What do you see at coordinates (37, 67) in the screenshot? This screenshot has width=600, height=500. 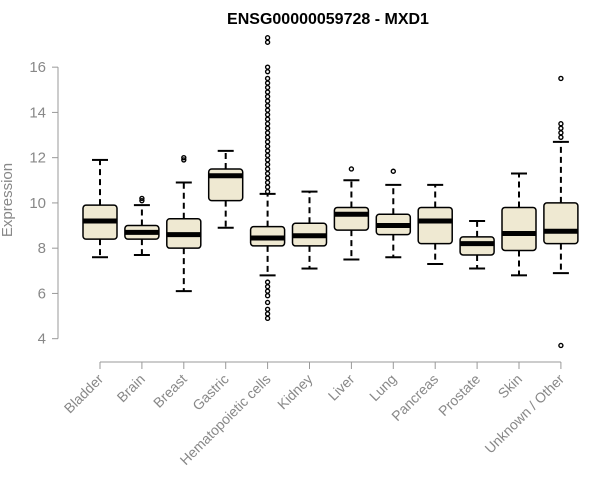 I see `y-tick-label: 16` at bounding box center [37, 67].